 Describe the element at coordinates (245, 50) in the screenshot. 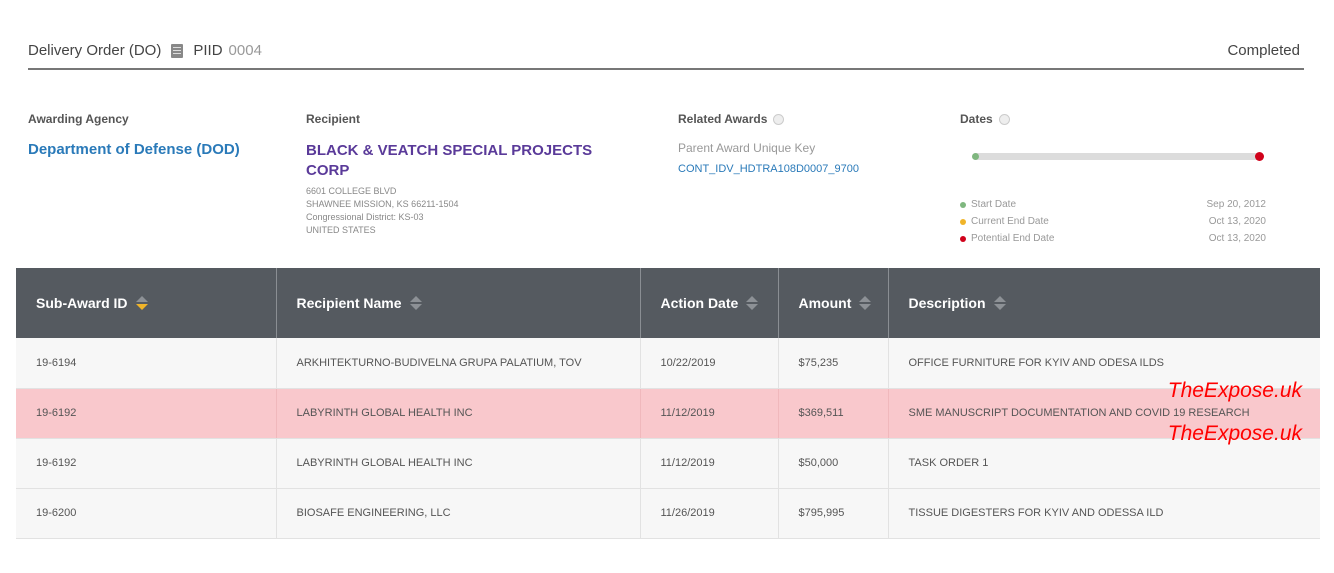

I see `piid-value: 0004` at that location.